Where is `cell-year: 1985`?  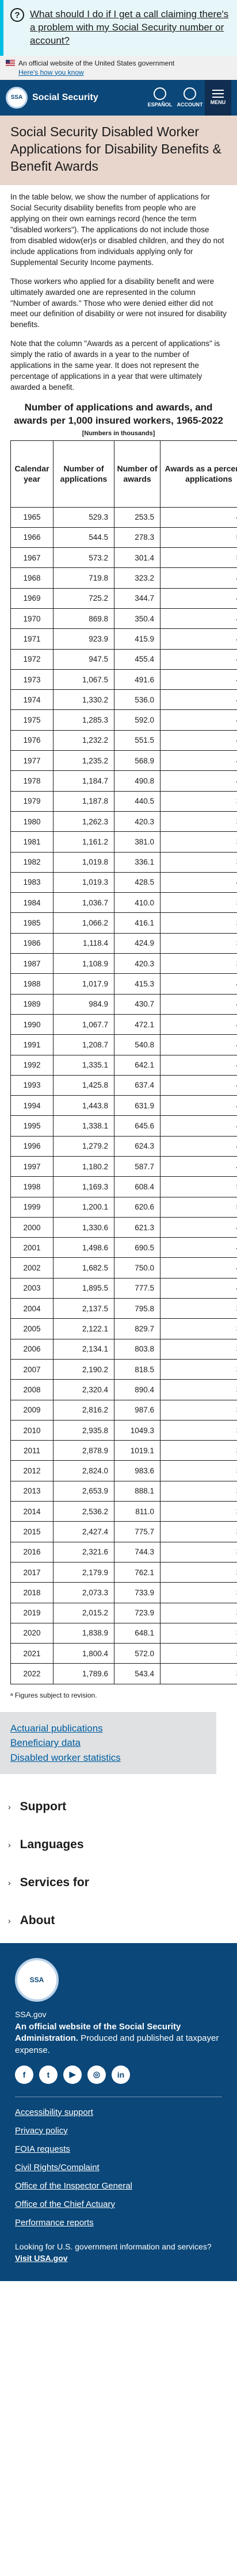 cell-year: 1985 is located at coordinates (31, 923).